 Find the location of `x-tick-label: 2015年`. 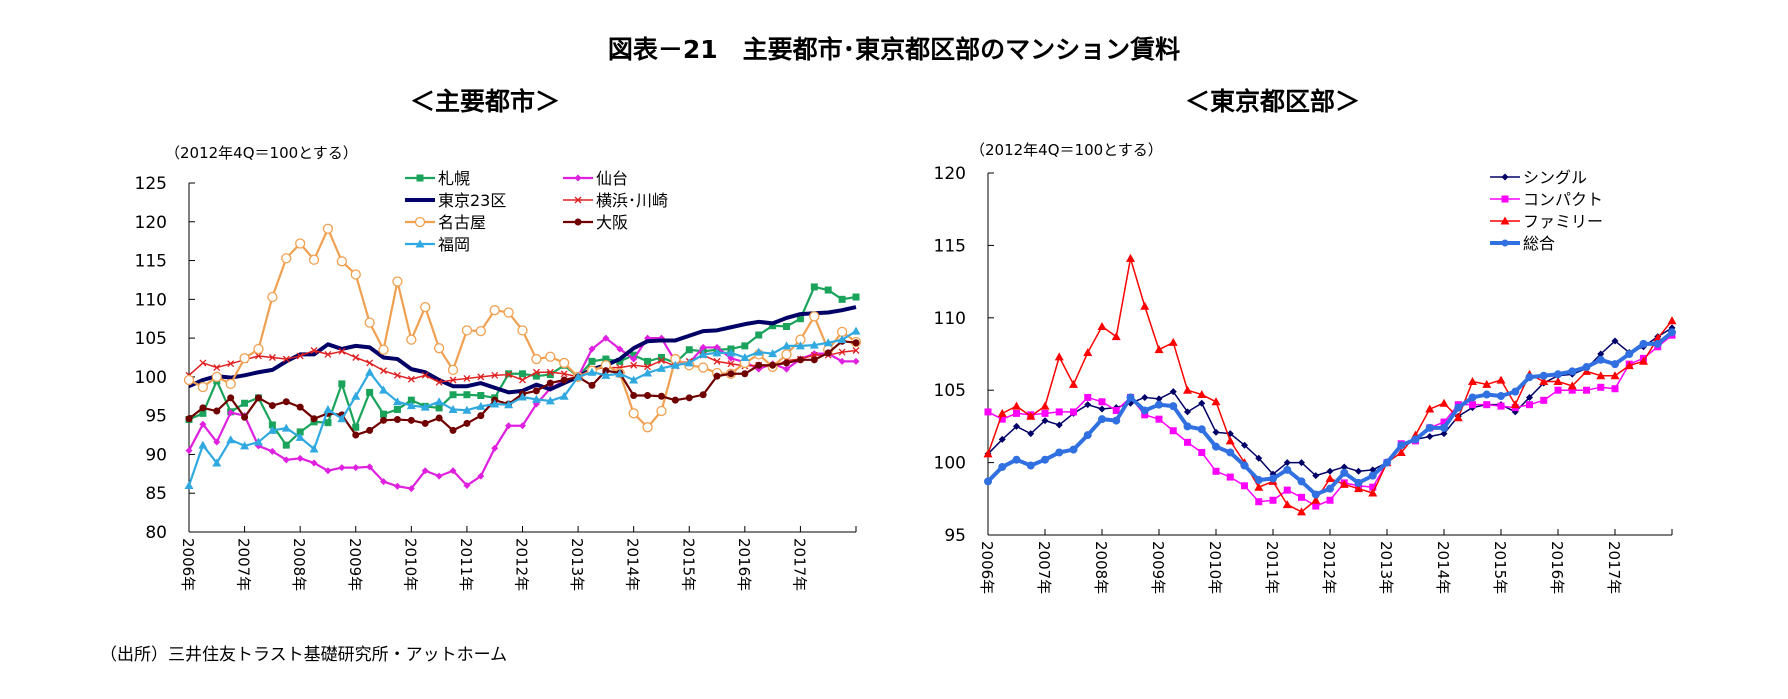

x-tick-label: 2015年 is located at coordinates (688, 564).